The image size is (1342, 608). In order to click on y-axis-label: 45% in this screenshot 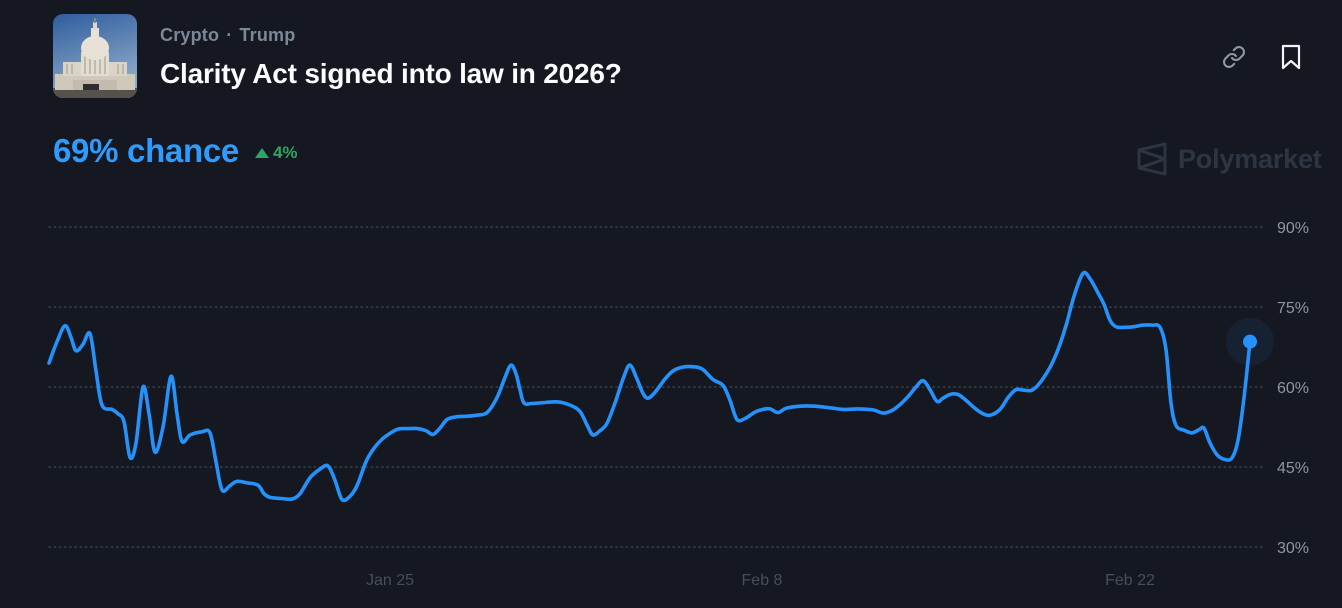, I will do `click(1293, 468)`.